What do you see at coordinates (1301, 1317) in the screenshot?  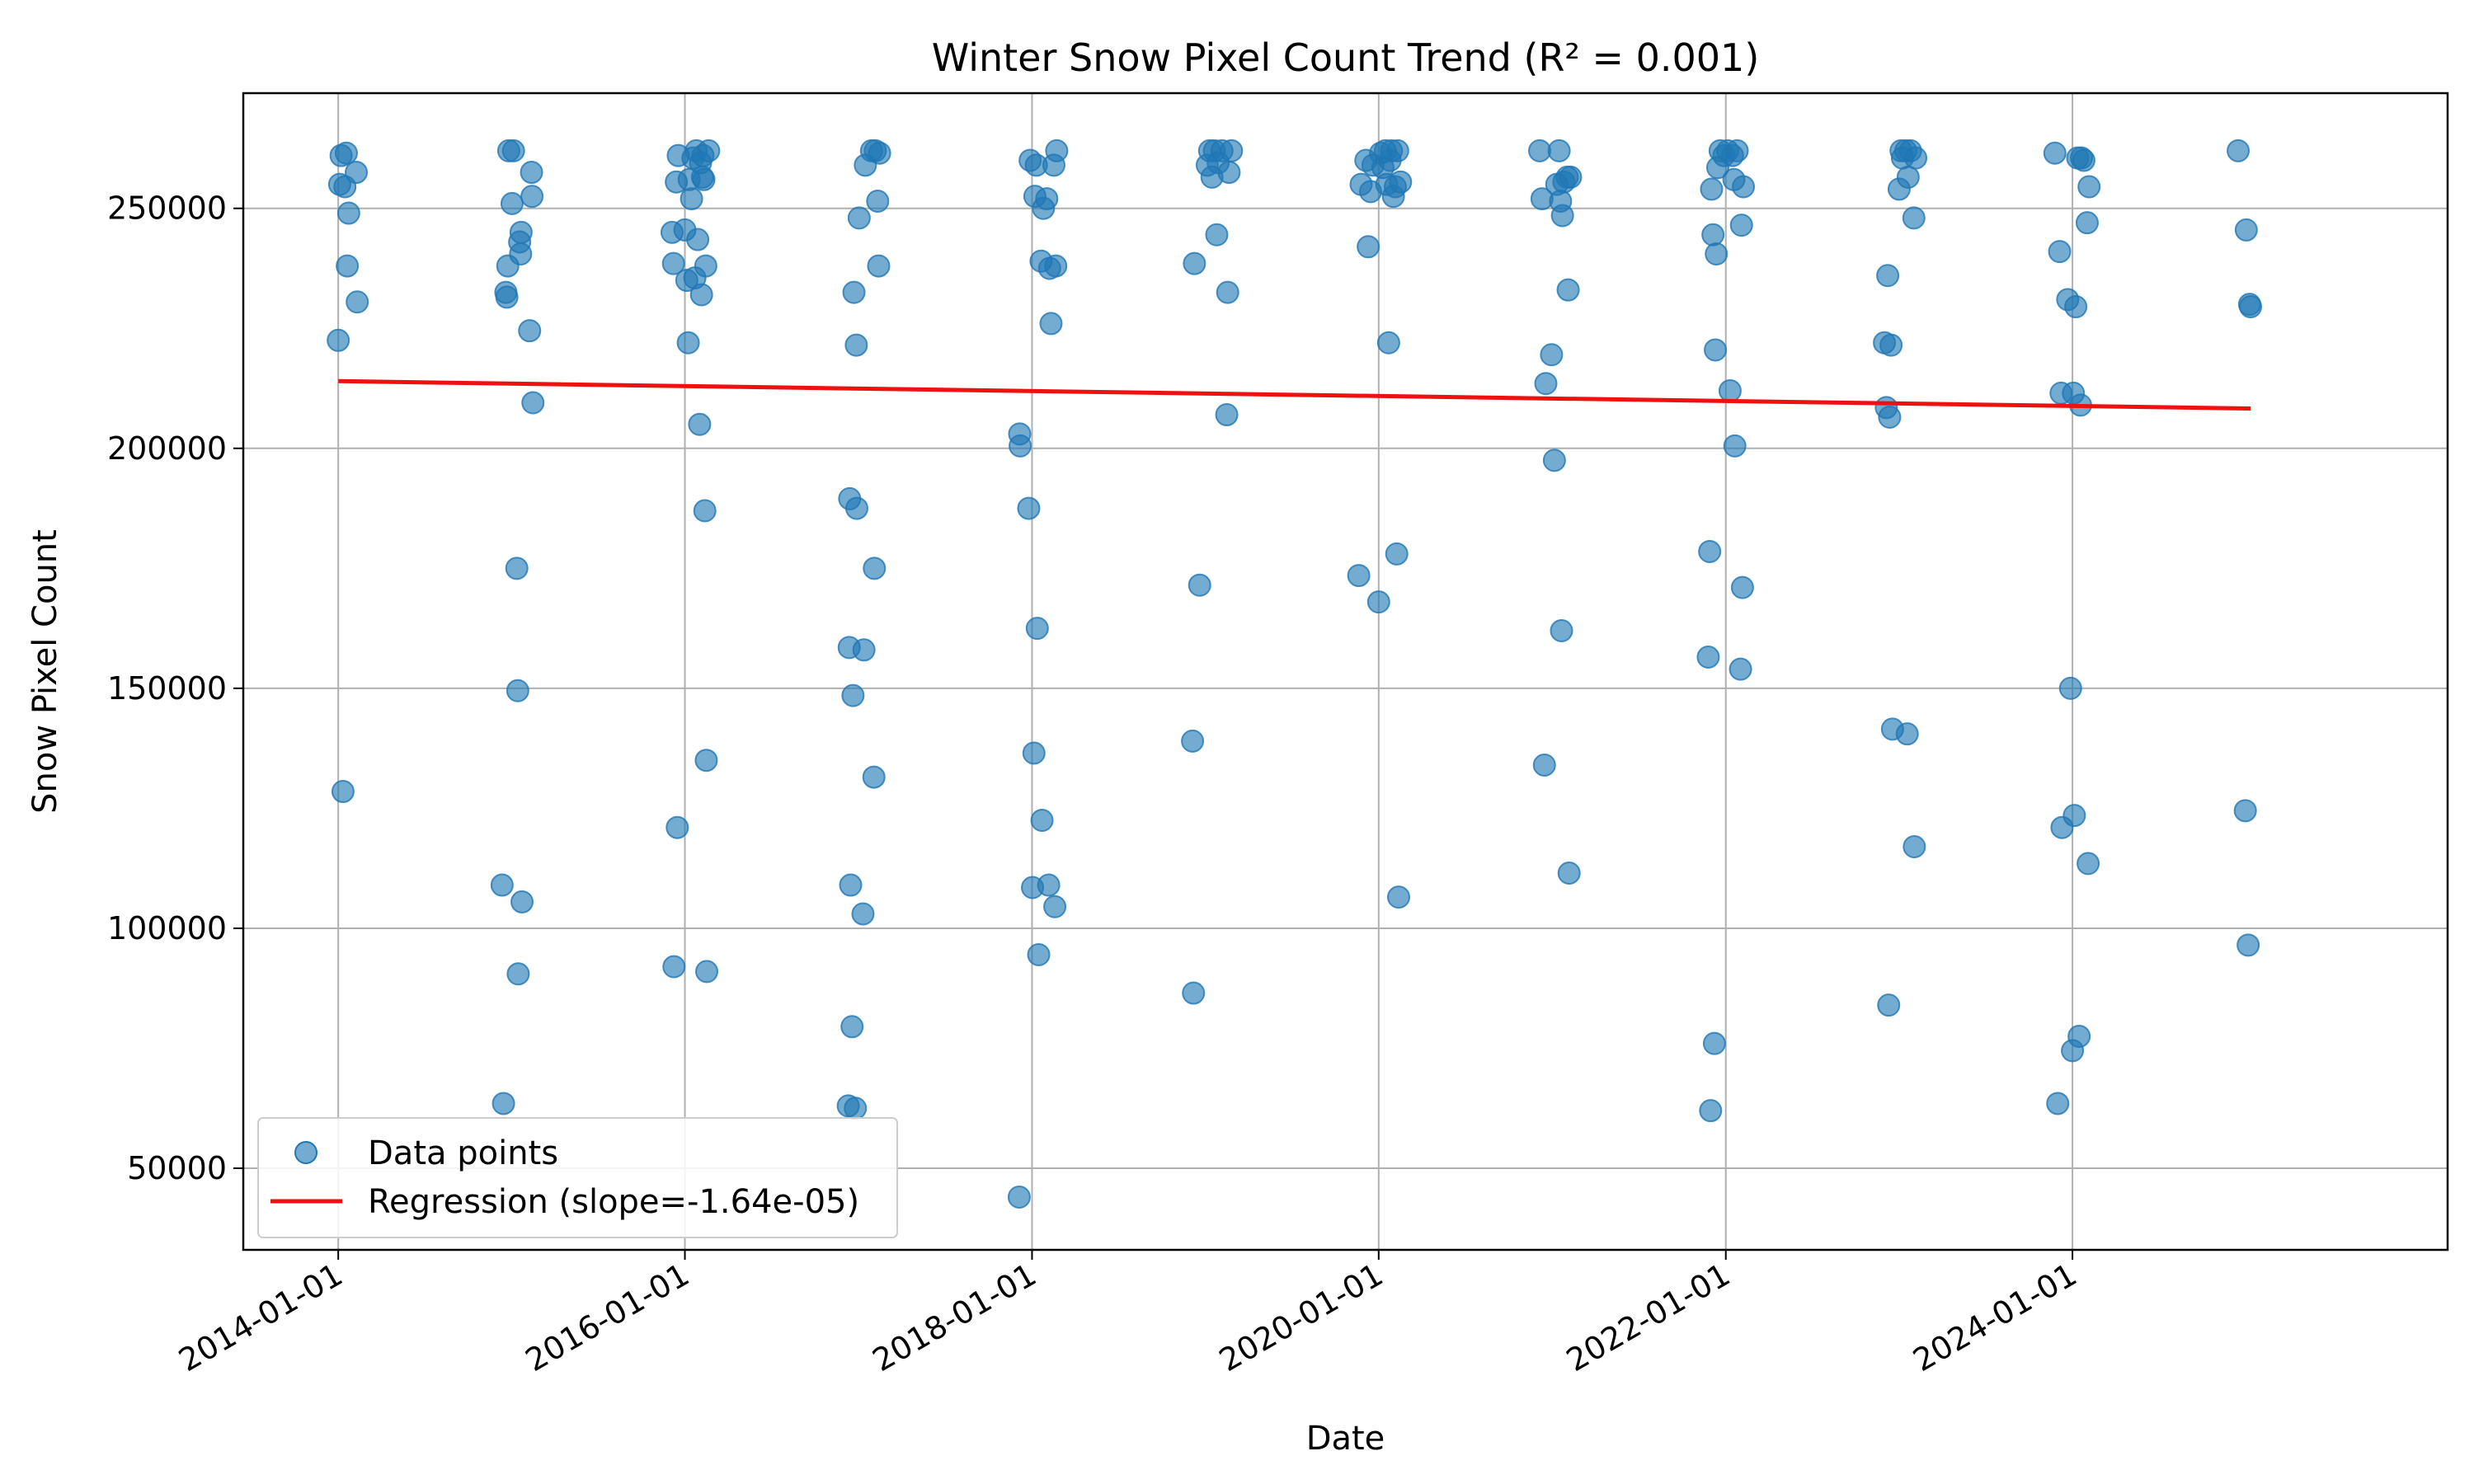 I see `x-tick-label: 2020-01-01` at bounding box center [1301, 1317].